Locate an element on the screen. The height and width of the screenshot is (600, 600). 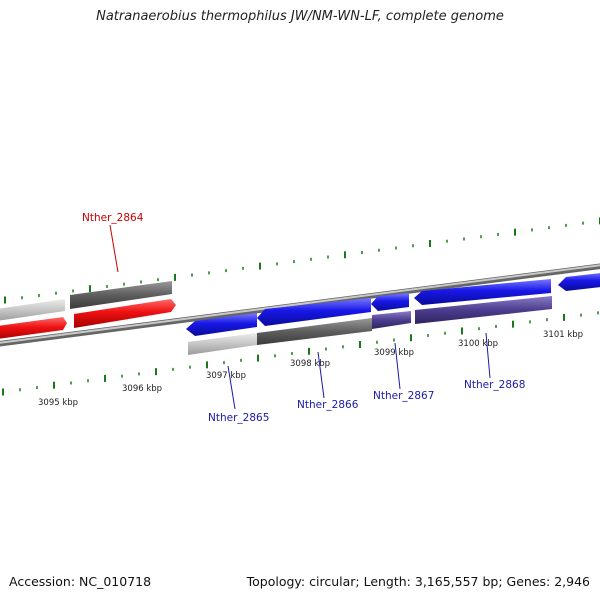
scale-label-3099: 3099 kbp is located at coordinates (394, 353).